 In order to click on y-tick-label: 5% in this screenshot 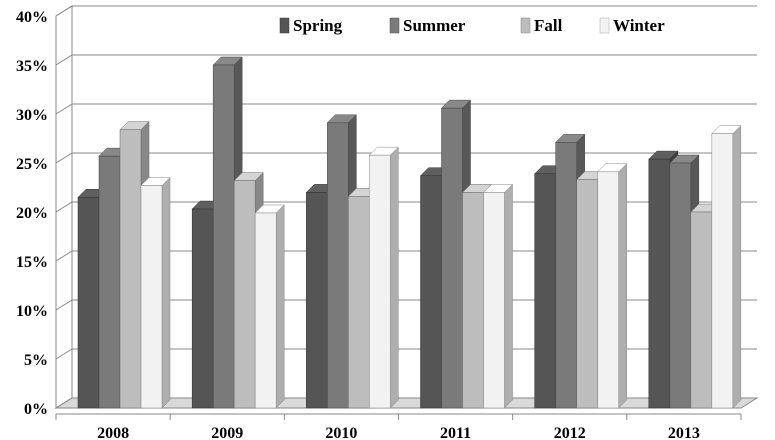, I will do `click(36, 360)`.